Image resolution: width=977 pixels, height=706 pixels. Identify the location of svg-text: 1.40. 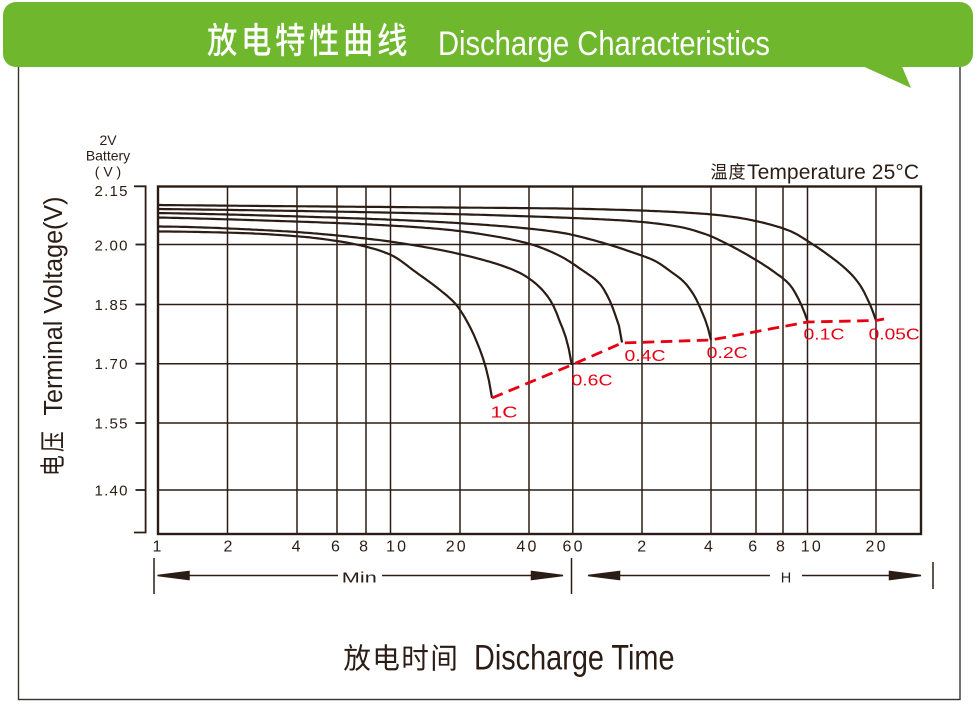
(111, 490).